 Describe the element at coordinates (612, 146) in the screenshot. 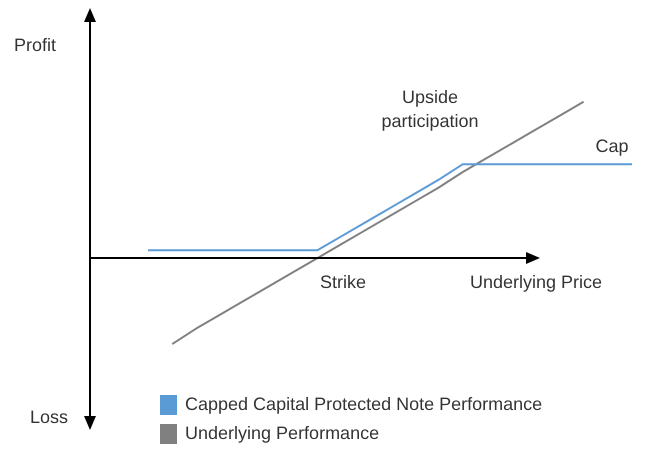

I see `annotation: Cap` at that location.